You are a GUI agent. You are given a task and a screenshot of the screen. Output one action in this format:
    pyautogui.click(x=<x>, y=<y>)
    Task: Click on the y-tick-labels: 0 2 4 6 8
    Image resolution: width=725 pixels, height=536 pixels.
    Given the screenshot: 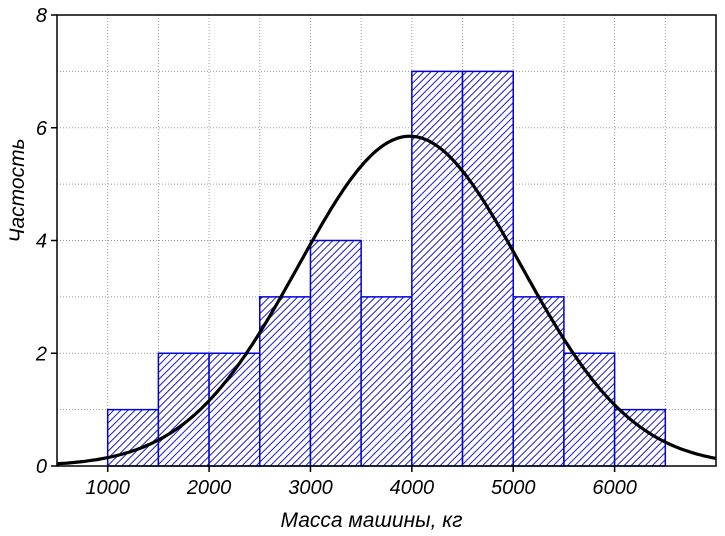 What is the action you would take?
    pyautogui.click(x=41, y=241)
    